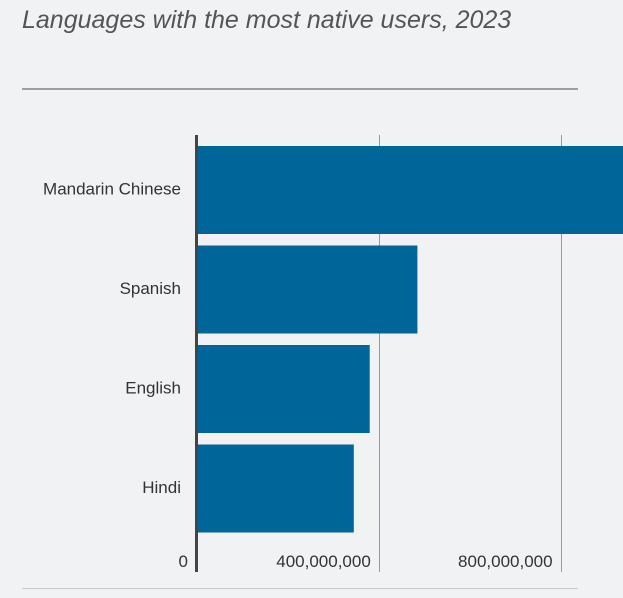 The image size is (623, 598). Describe the element at coordinates (150, 288) in the screenshot. I see `category-label: Spanish` at that location.